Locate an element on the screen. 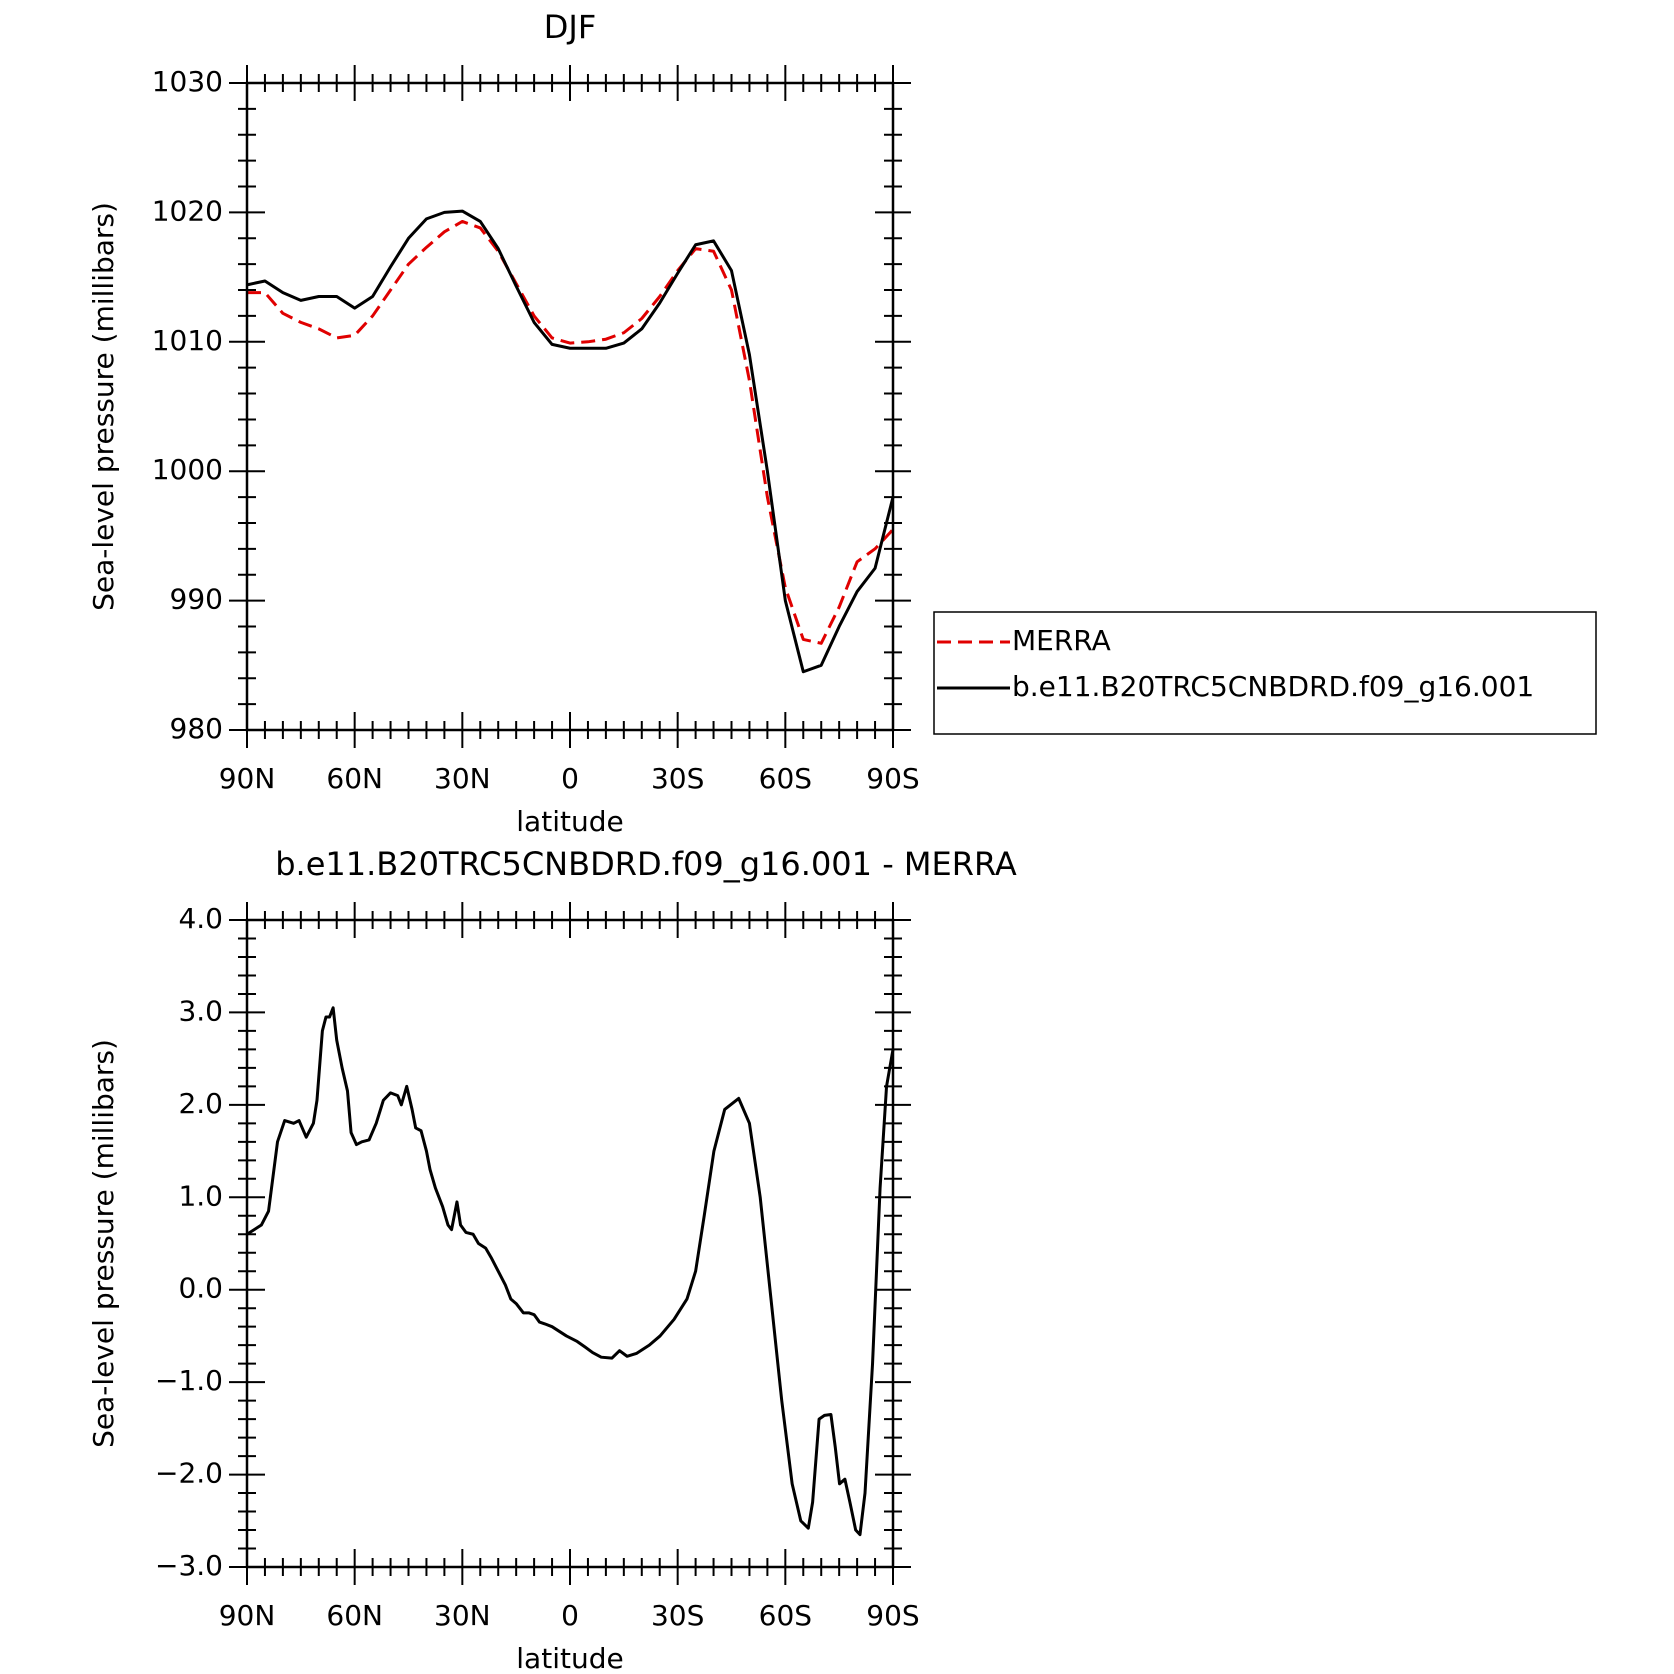 The image size is (1674, 1674). chart-title: DJF is located at coordinates (570, 27).